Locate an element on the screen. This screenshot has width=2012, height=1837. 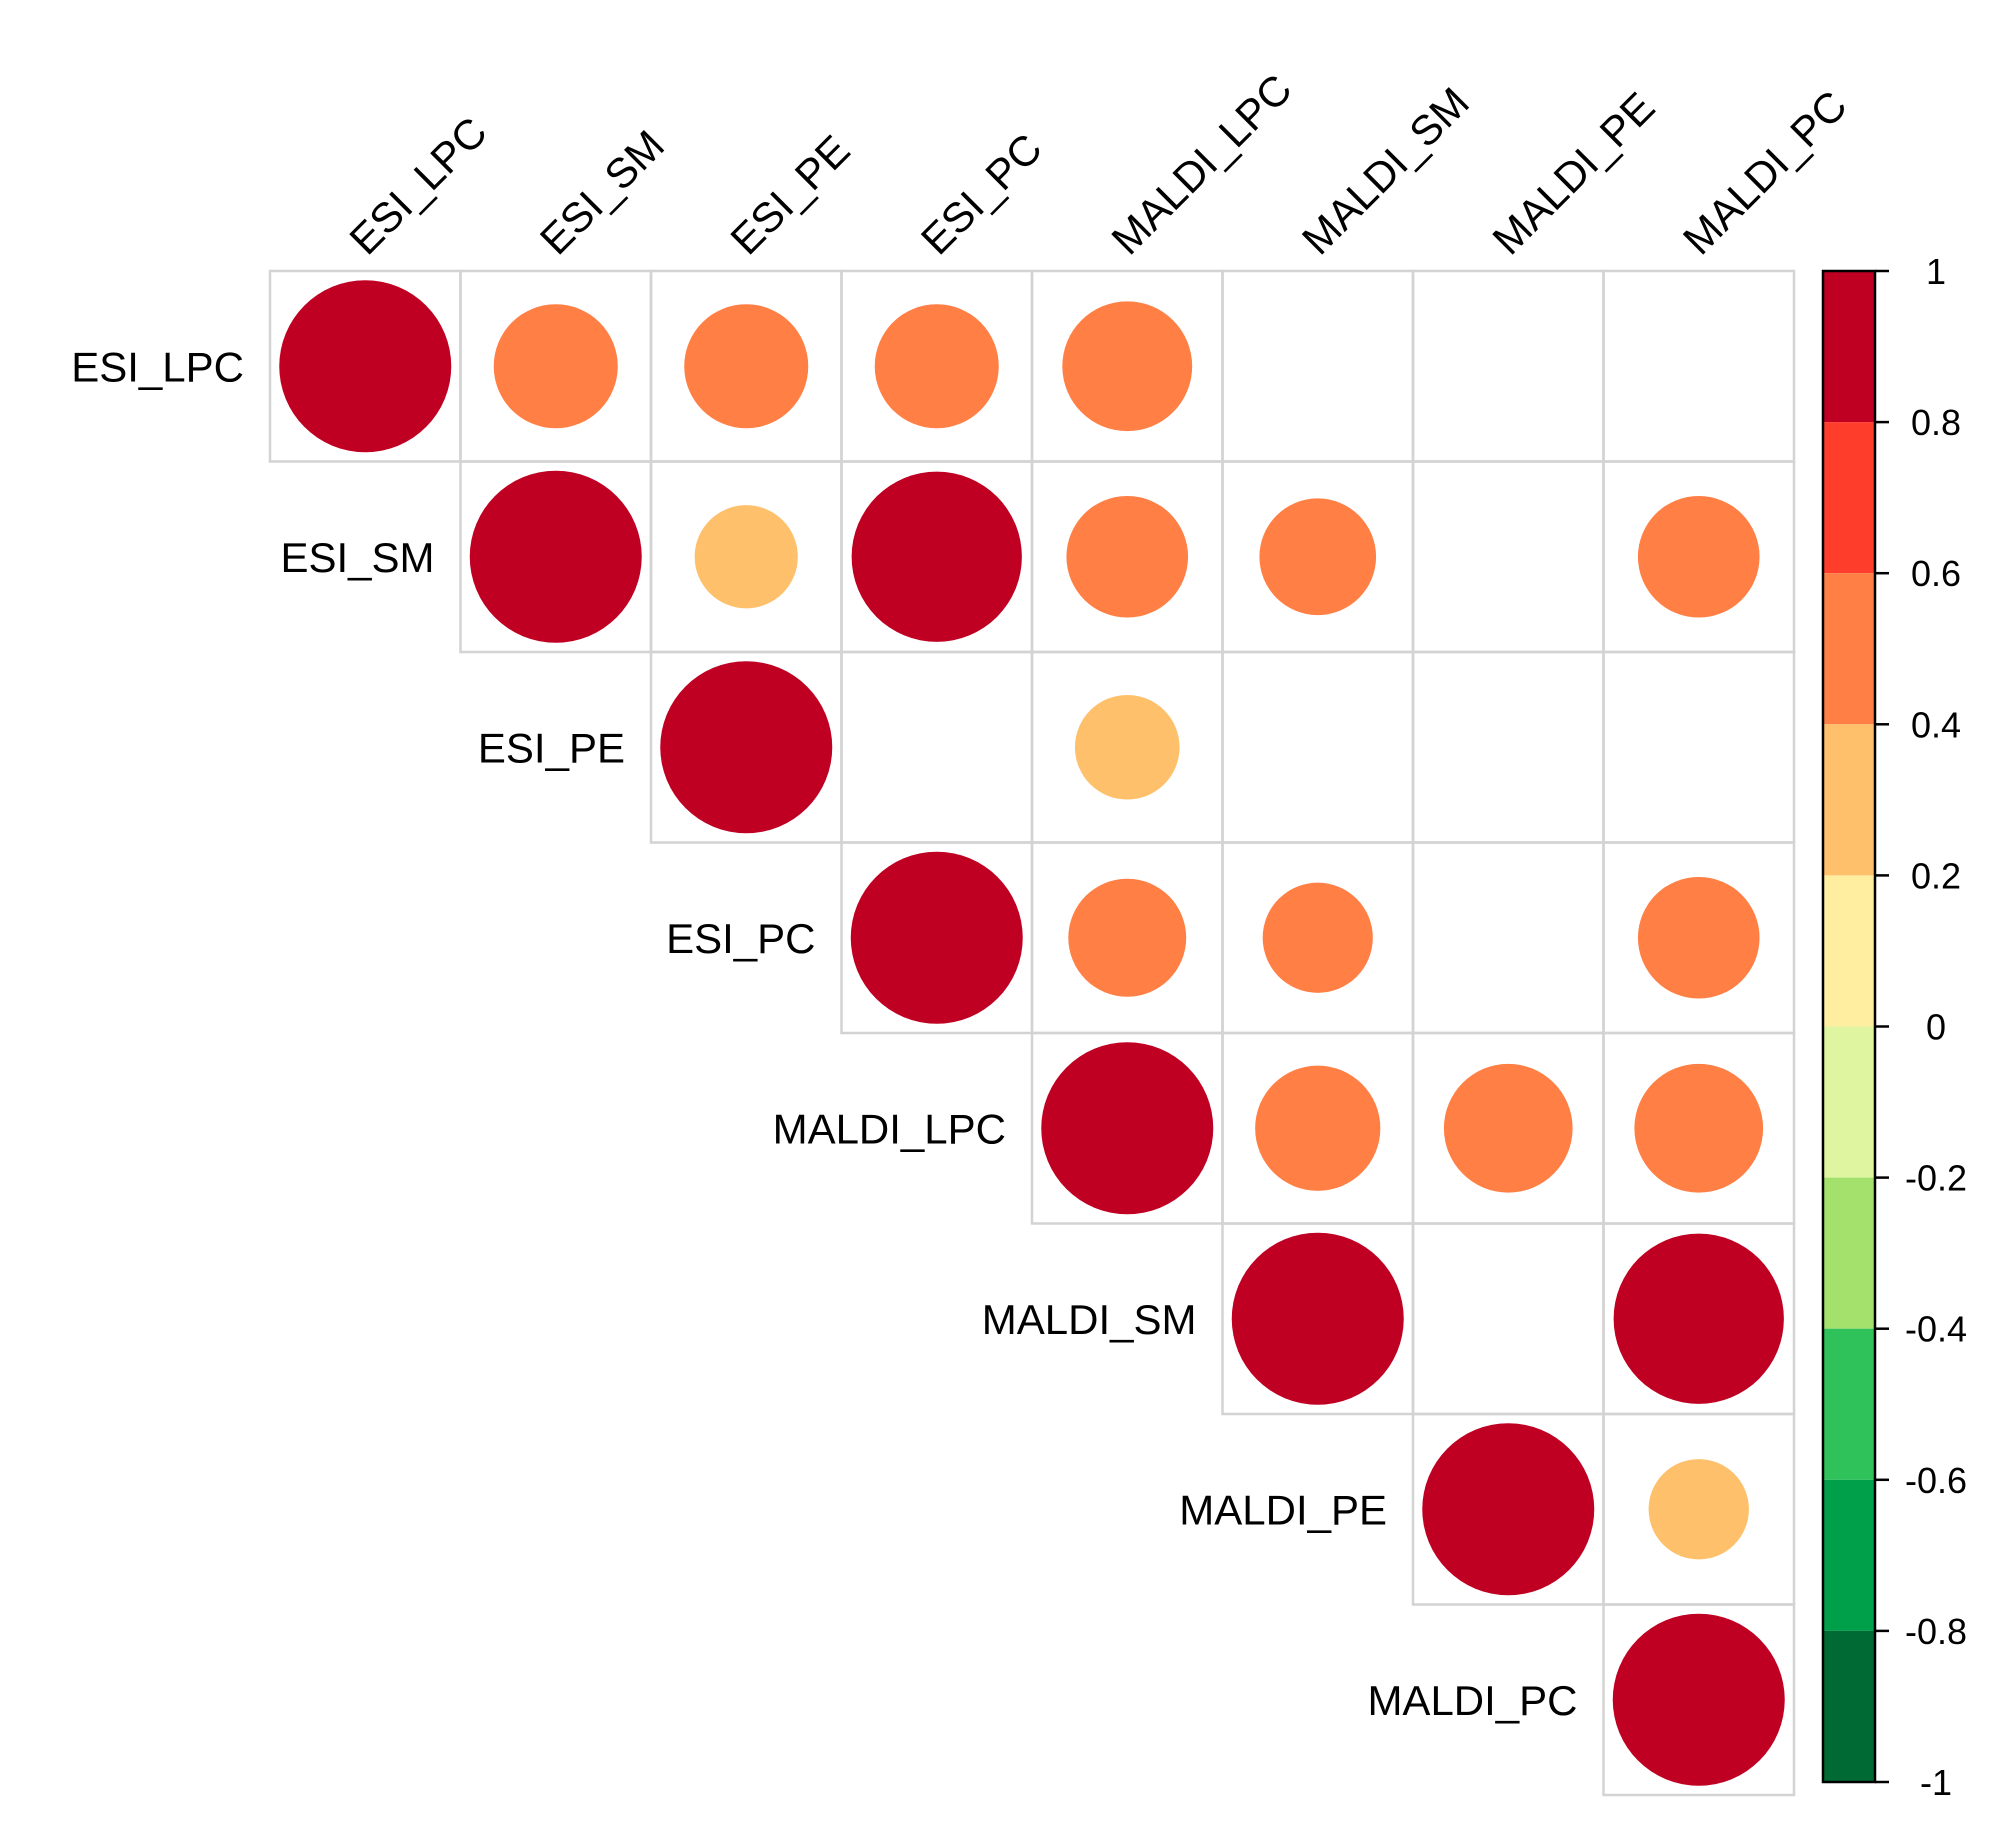
row-label-maldi-sm: MALDI_SM is located at coordinates (1089, 1319).